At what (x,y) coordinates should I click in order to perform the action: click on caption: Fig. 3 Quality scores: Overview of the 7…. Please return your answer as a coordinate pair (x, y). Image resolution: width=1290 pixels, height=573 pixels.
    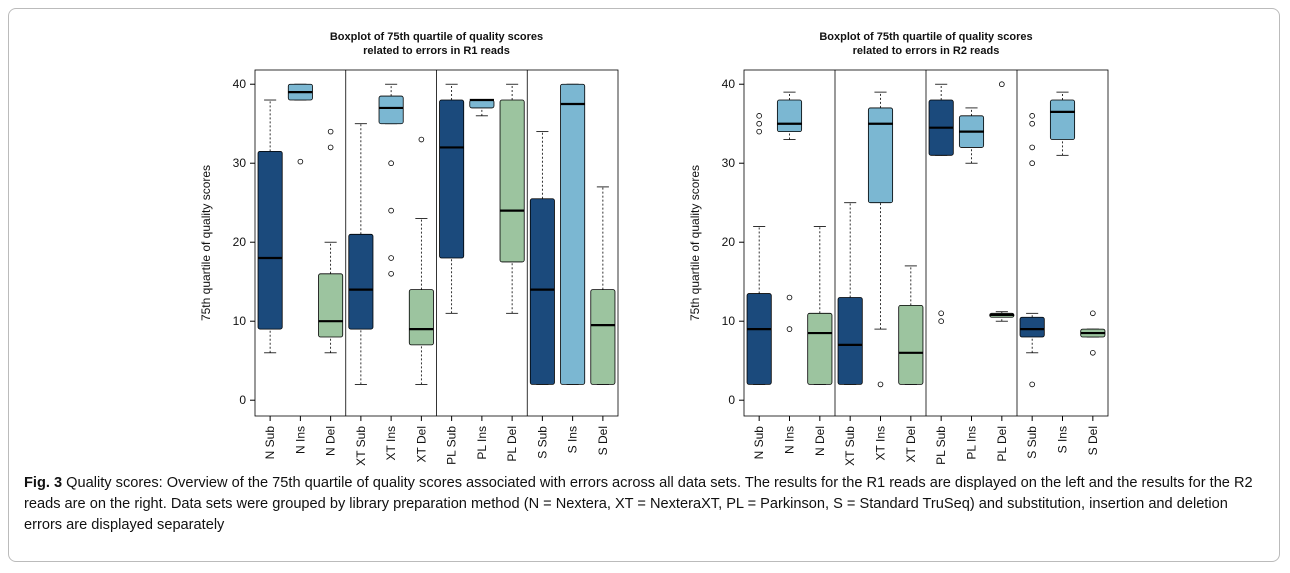
    Looking at the image, I should click on (646, 504).